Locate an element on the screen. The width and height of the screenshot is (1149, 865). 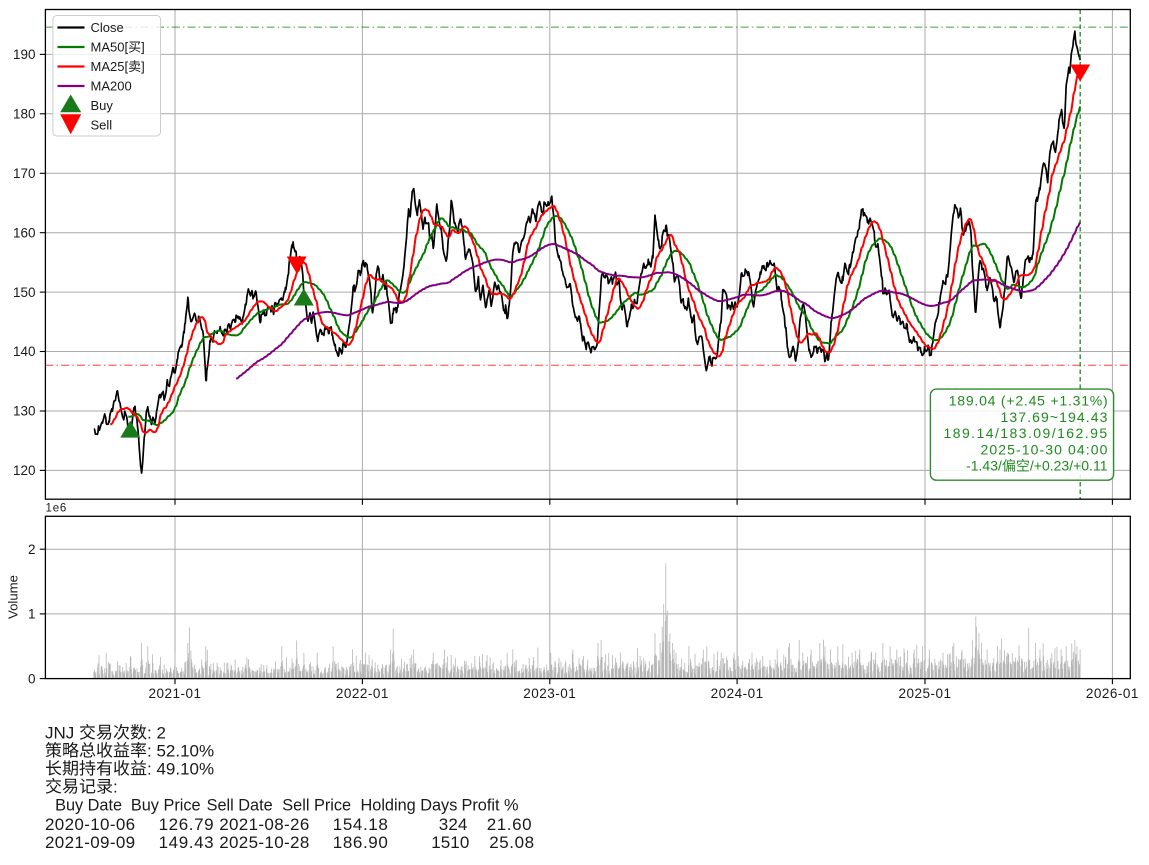
svg-text: 1 is located at coordinates (32, 614).